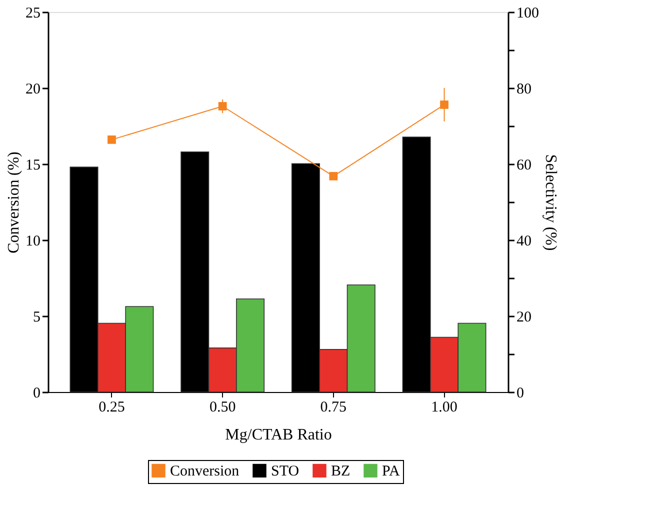  Describe the element at coordinates (285, 472) in the screenshot. I see `legend-label: STO` at that location.